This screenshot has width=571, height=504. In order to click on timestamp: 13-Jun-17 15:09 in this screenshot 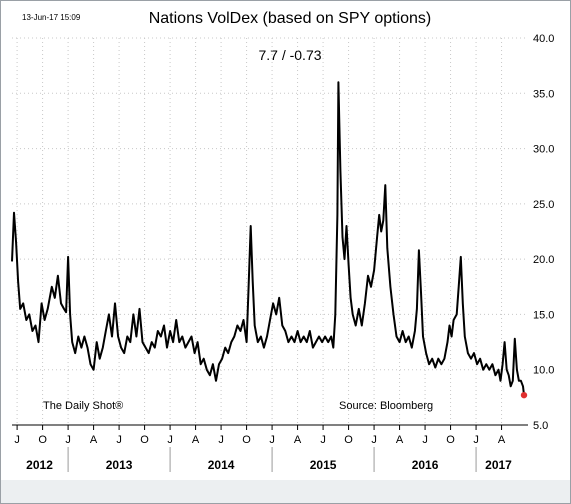, I will do `click(51, 17)`.